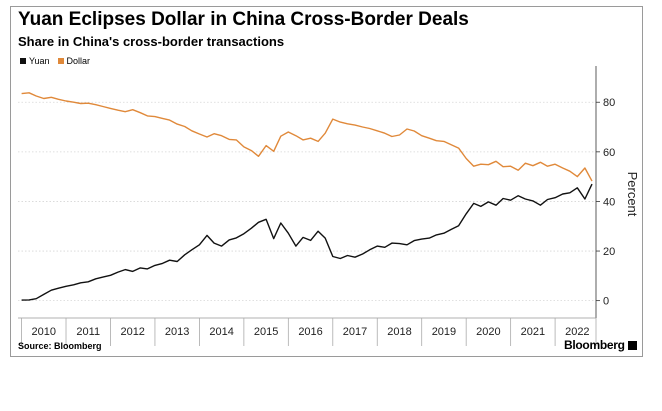  I want to click on x-tick-label: 2022, so click(577, 332).